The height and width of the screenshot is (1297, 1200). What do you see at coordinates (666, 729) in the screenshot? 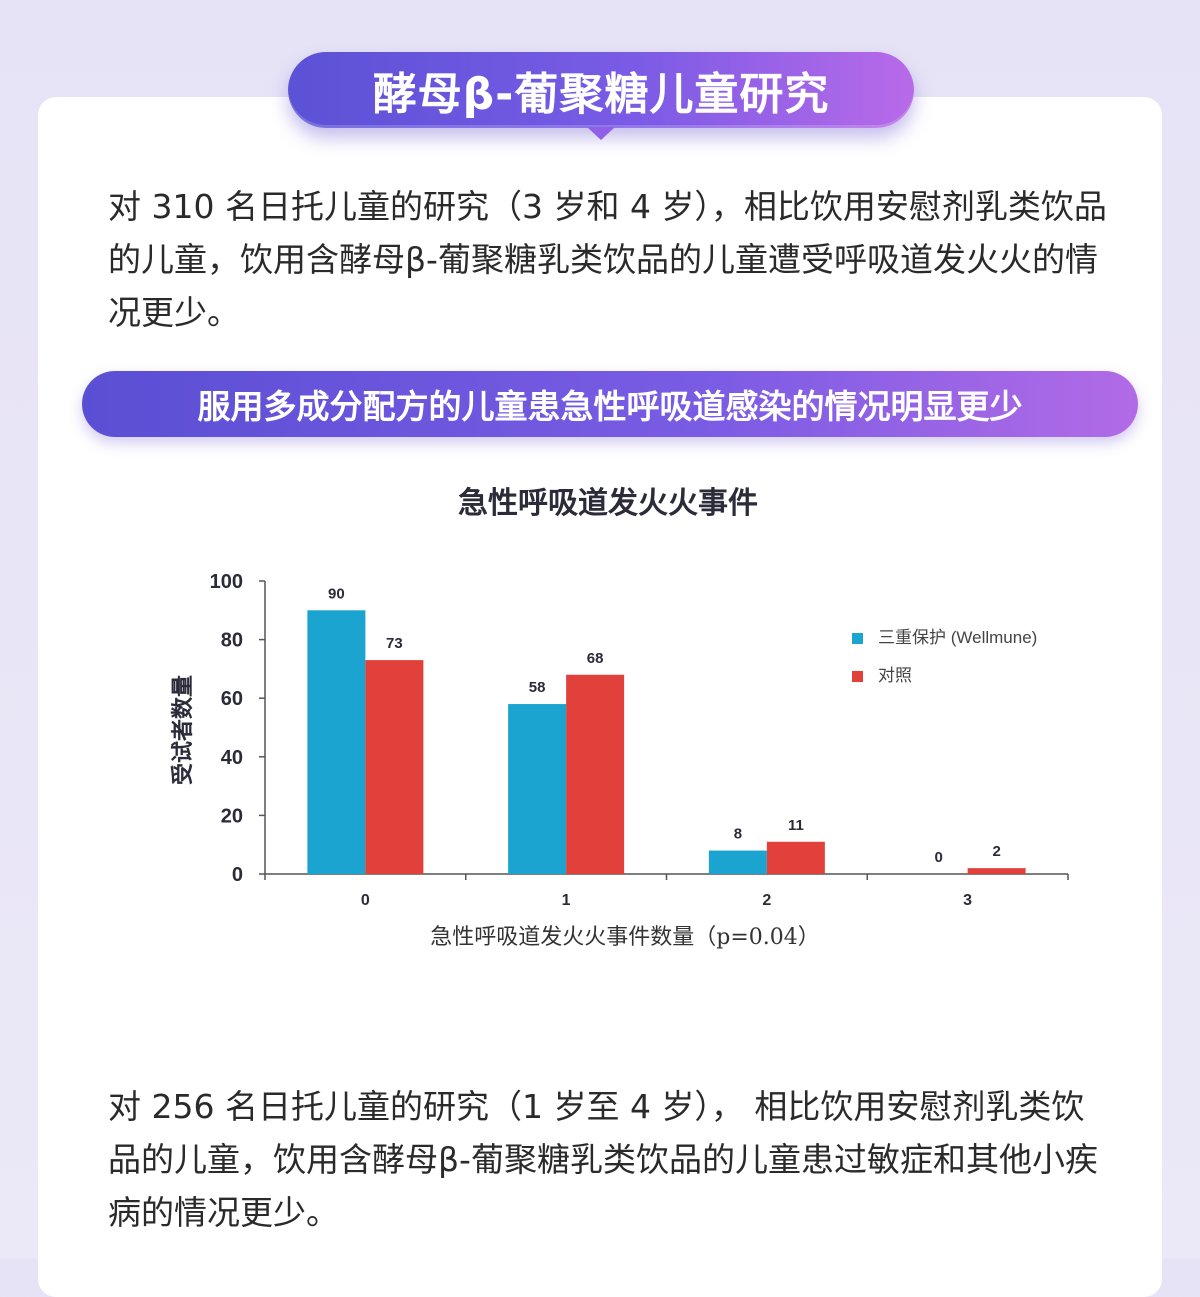
I see `bars: 90 73 58 68 8 11 0 2` at bounding box center [666, 729].